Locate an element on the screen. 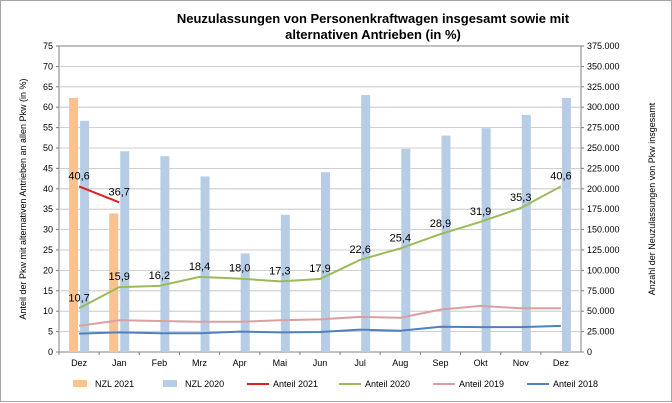 This screenshot has height=403, width=672. y-right-tick-label: 50.000 is located at coordinates (601, 311).